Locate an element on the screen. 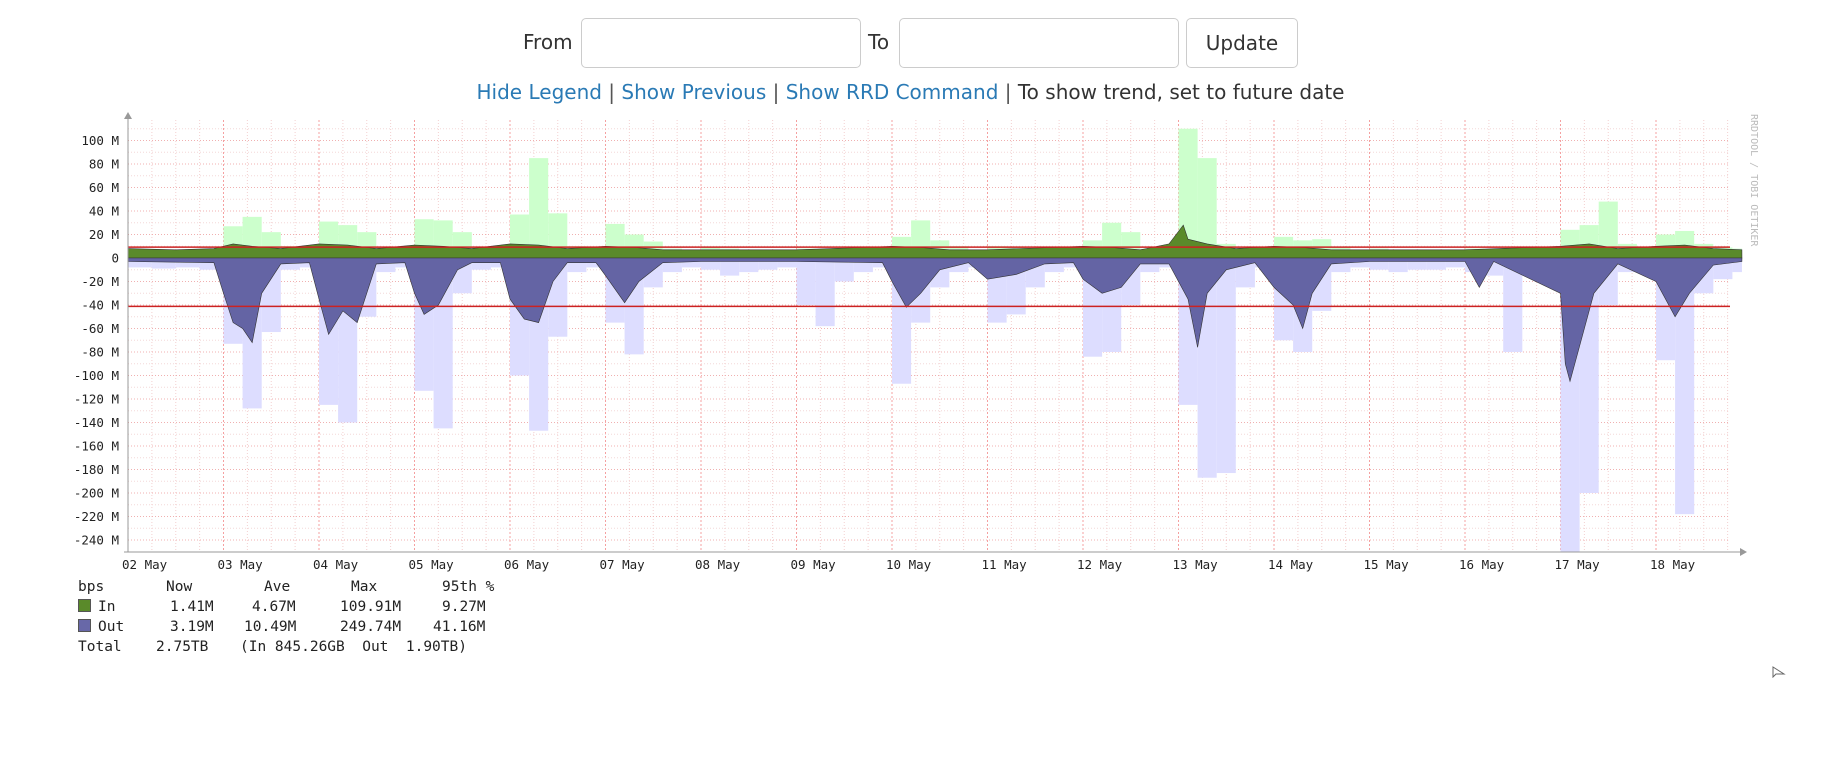 The width and height of the screenshot is (1821, 777). legend-total-label: Total is located at coordinates (100, 647).